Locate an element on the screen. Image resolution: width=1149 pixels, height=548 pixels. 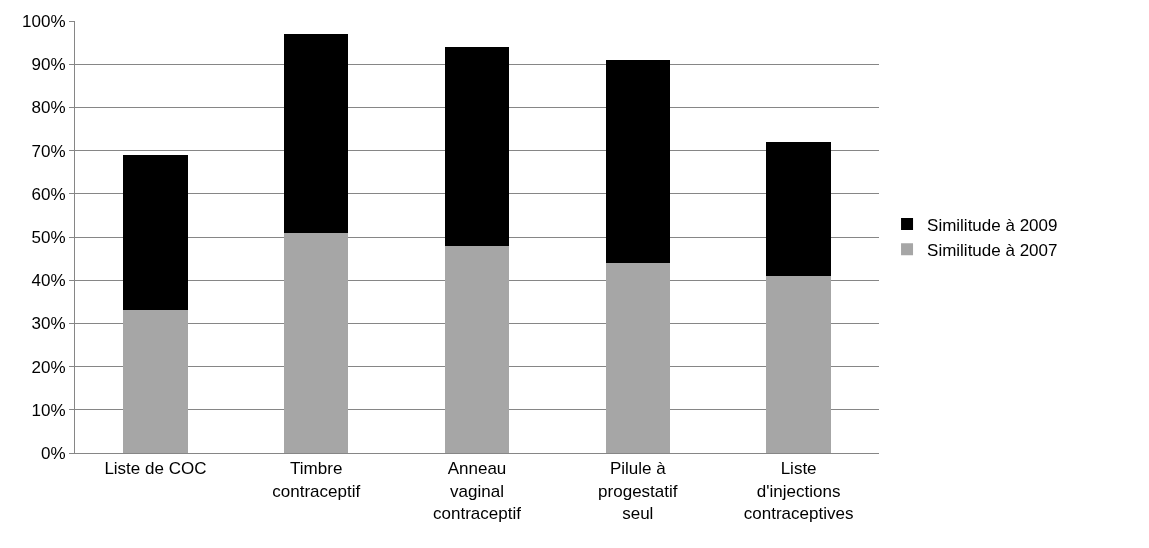
legend-label: Similitude à 2009 is located at coordinates (992, 225).